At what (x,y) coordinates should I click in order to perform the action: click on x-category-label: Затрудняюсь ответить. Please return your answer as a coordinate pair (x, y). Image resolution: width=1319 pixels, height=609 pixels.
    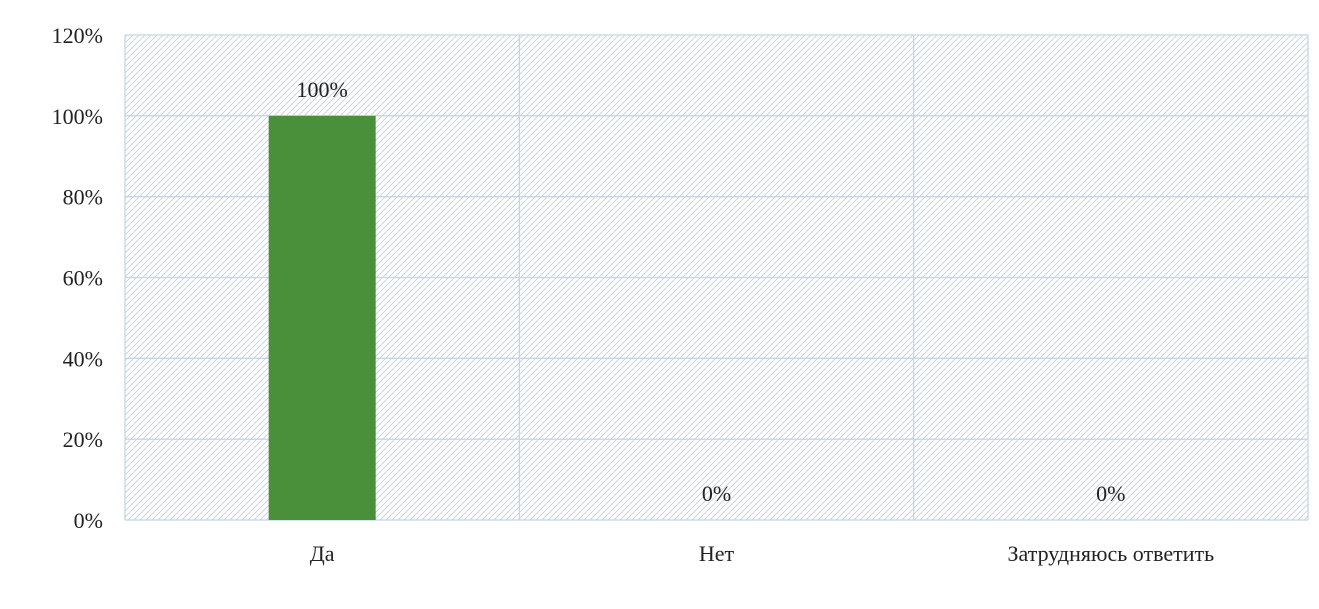
    Looking at the image, I should click on (1111, 553).